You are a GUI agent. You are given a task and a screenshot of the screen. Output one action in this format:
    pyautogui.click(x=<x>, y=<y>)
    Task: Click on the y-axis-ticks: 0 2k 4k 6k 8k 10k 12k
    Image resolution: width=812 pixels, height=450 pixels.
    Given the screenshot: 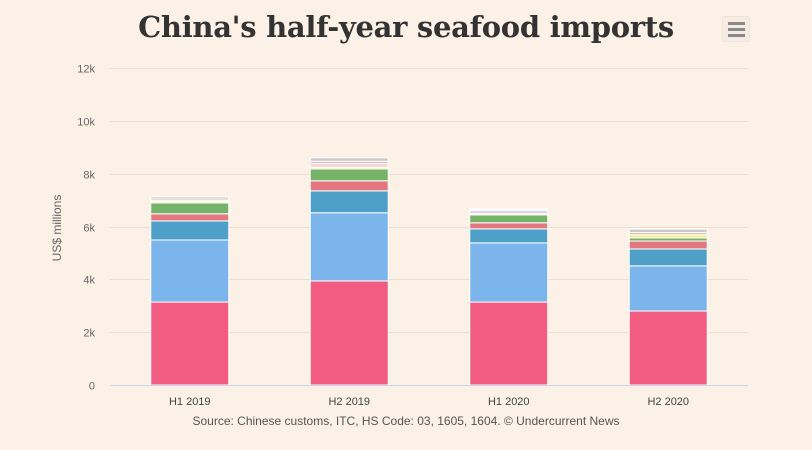 What is the action you would take?
    pyautogui.click(x=86, y=228)
    